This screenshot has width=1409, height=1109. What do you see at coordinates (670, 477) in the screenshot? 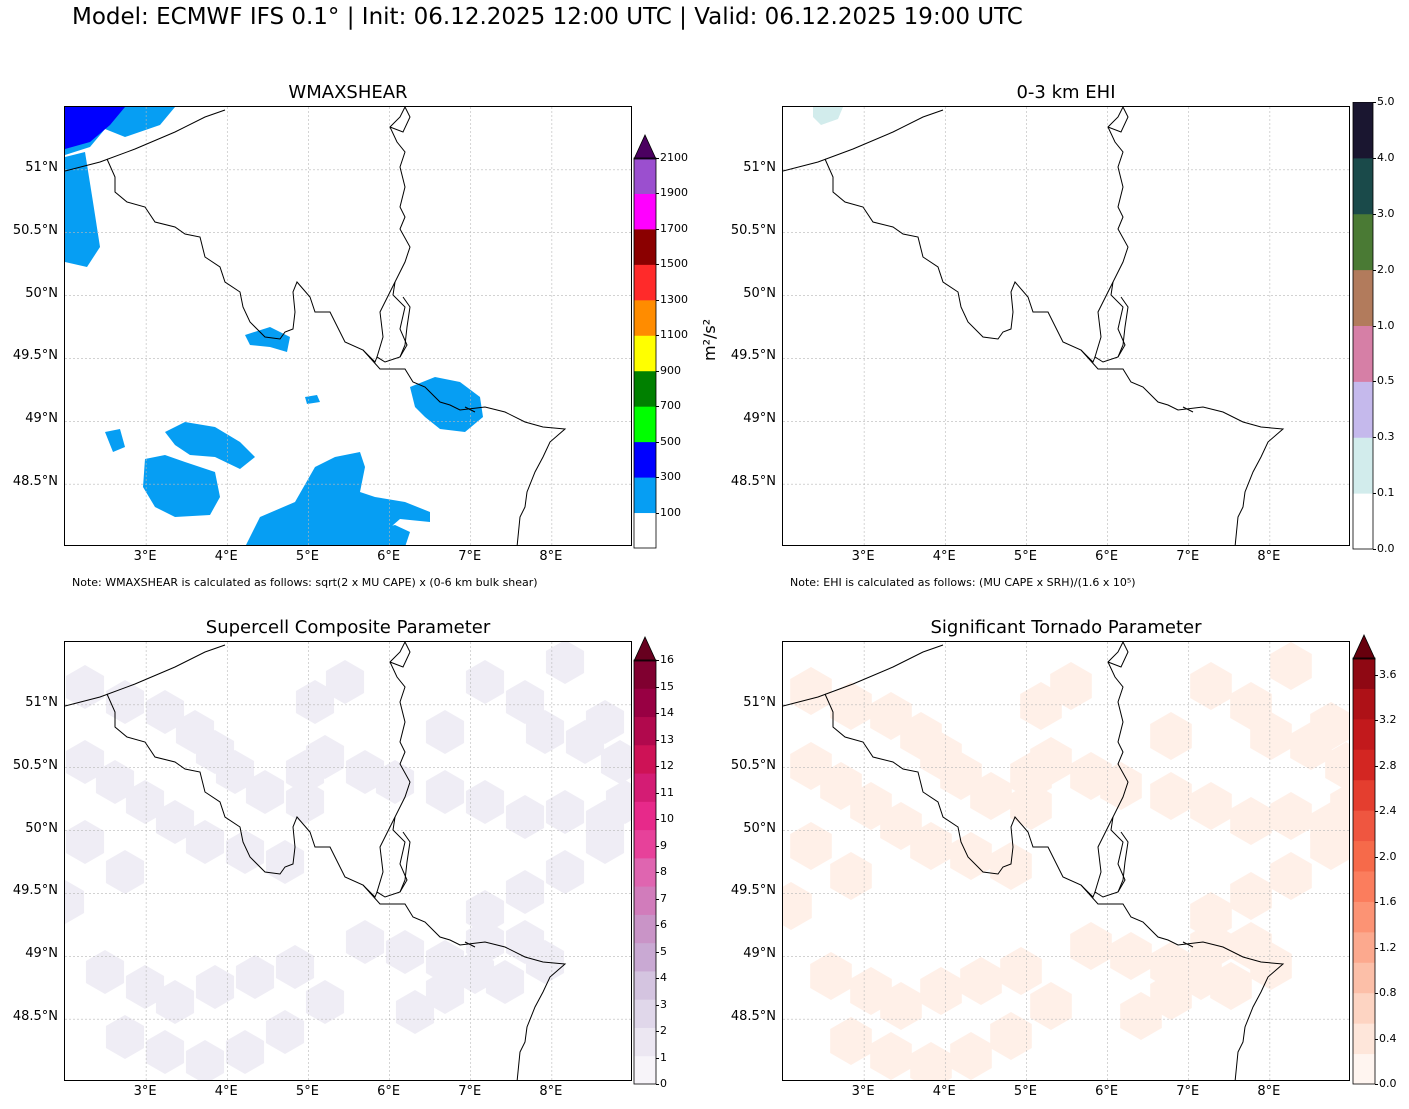
I see `colorbar-tick-label: 300` at bounding box center [670, 477].